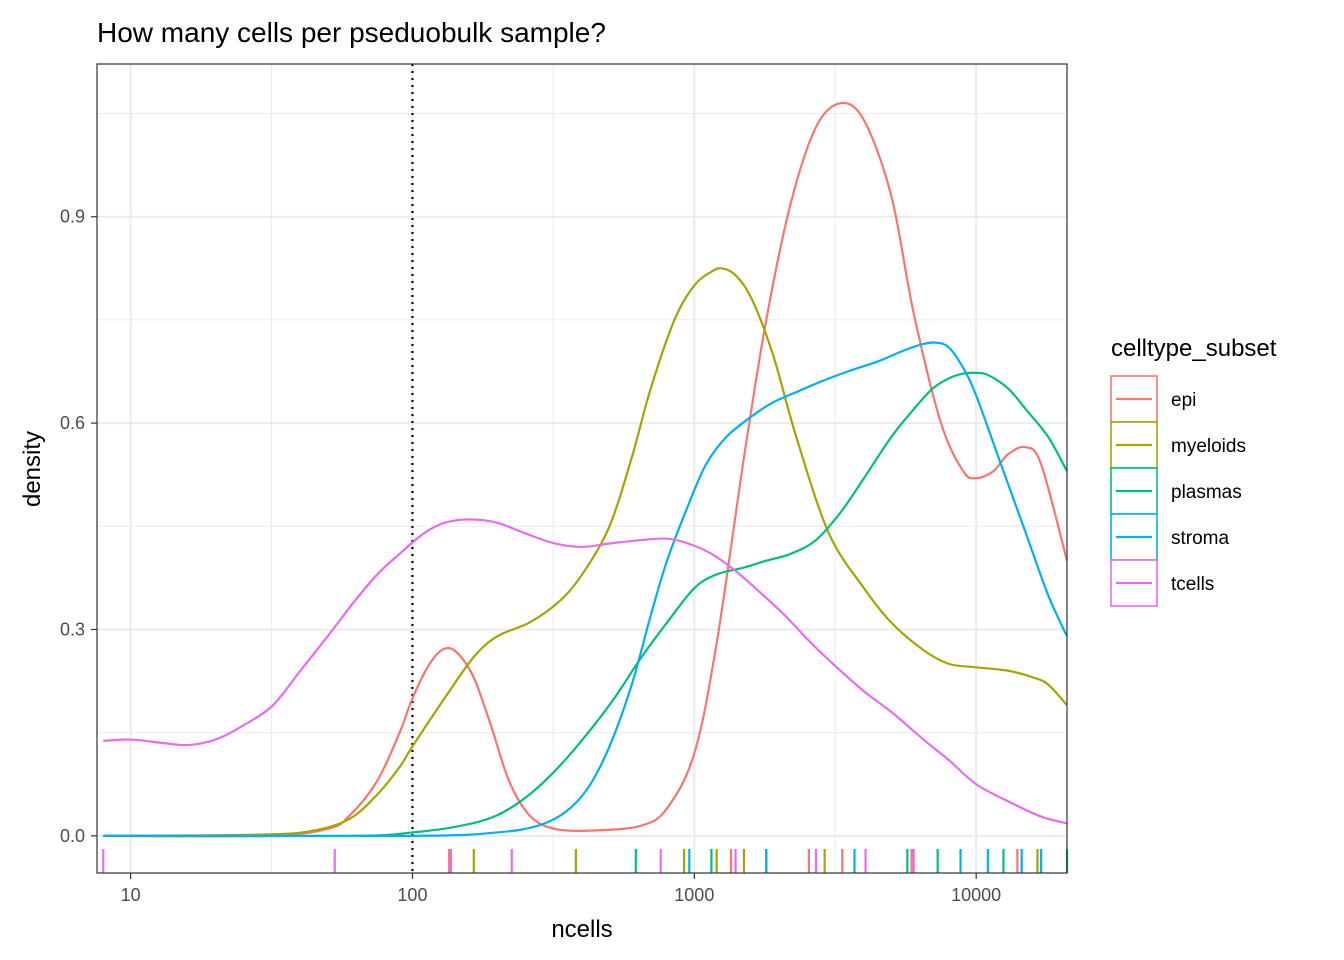  I want to click on x-tick-label-10000: 10000, so click(976, 895).